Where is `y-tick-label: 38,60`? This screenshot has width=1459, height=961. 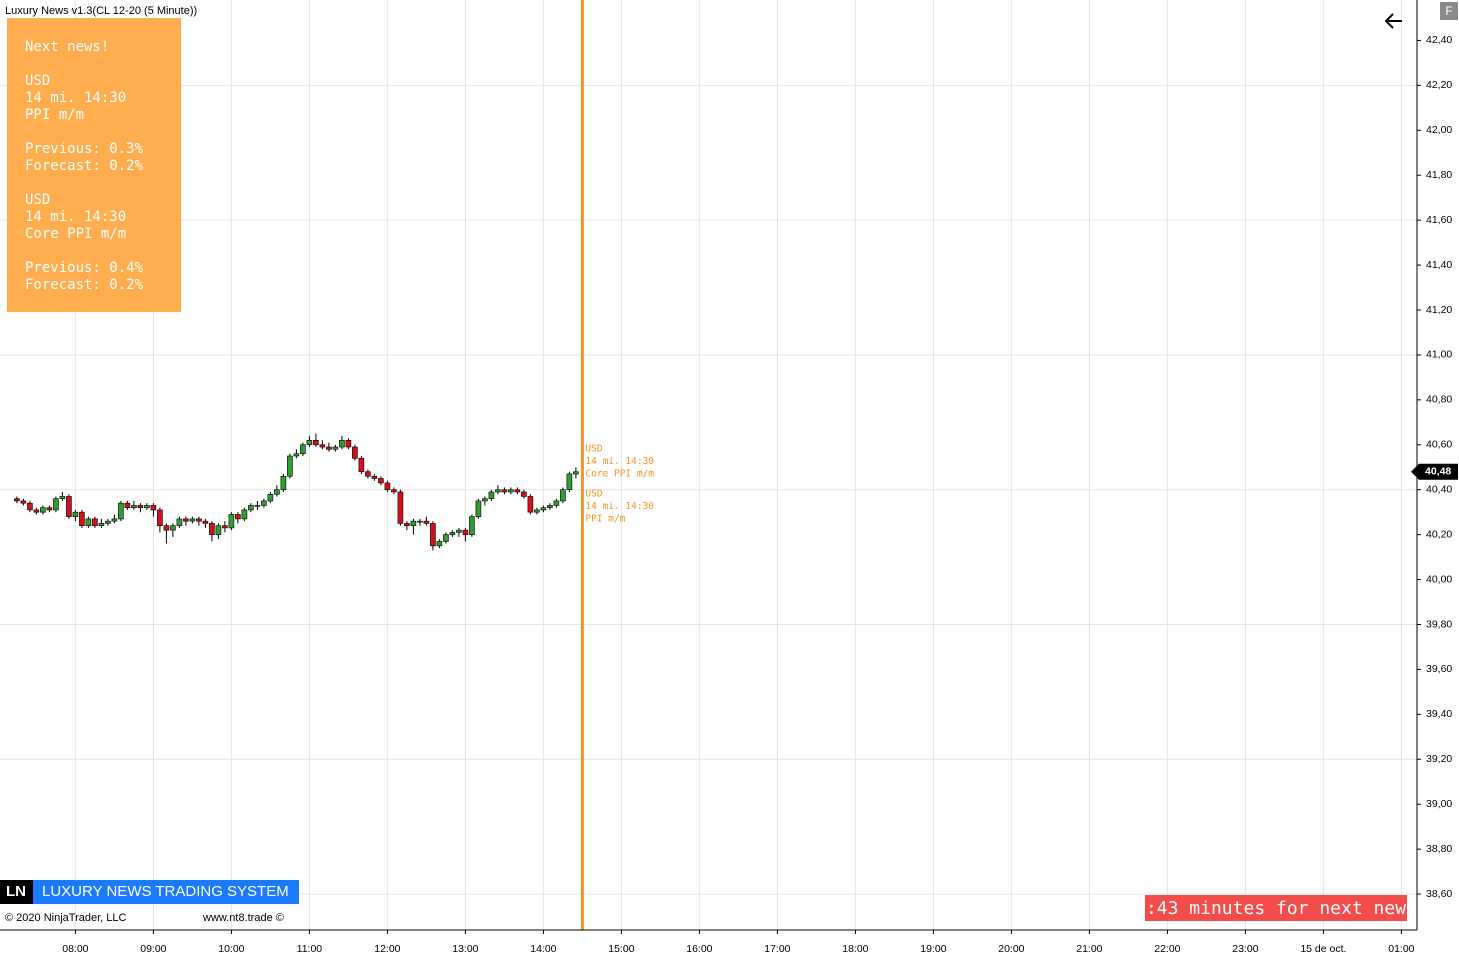
y-tick-label: 38,60 is located at coordinates (1439, 894).